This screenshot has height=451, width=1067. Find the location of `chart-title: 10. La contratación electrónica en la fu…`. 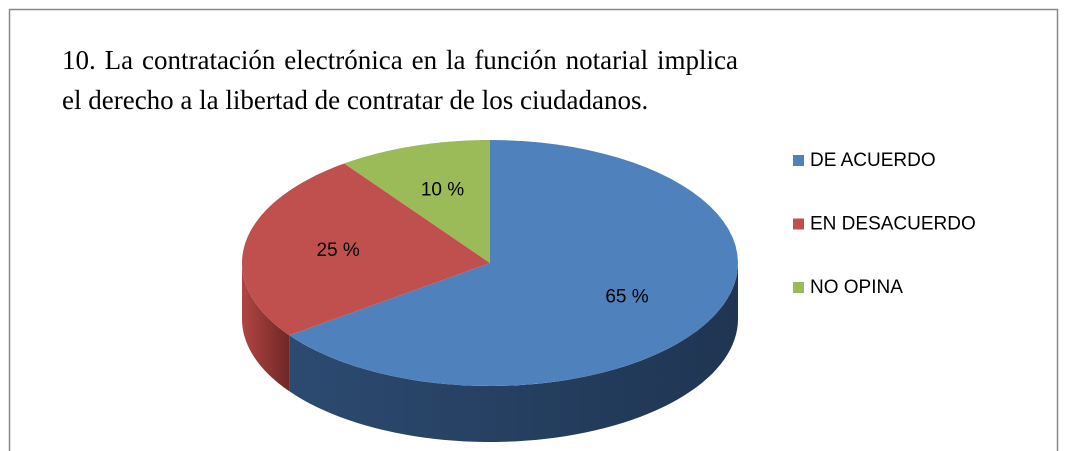

chart-title: 10. La contratación electrónica en la fu… is located at coordinates (400, 80).